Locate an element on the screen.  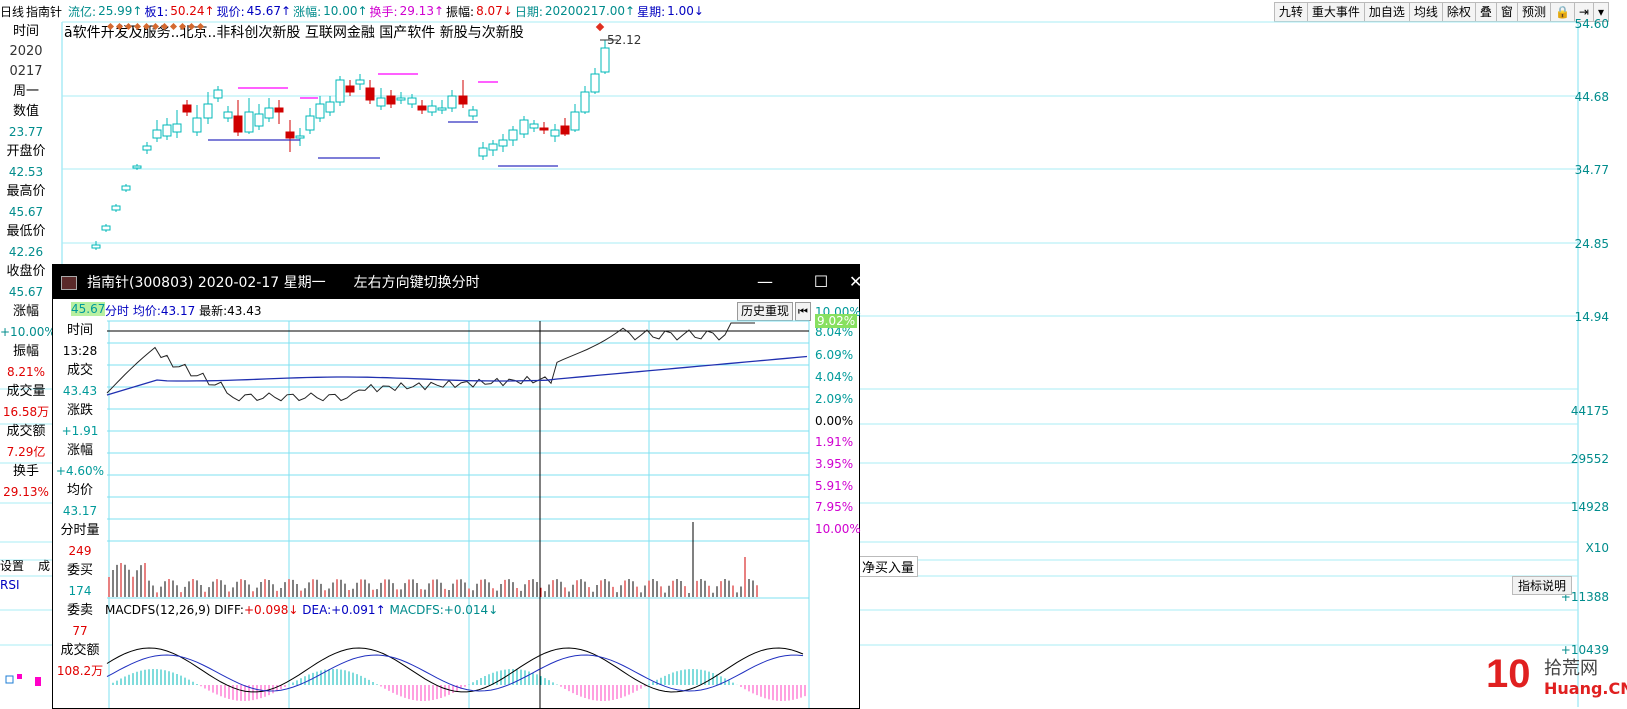
popup-left-label: 均价 is located at coordinates (79, 490).